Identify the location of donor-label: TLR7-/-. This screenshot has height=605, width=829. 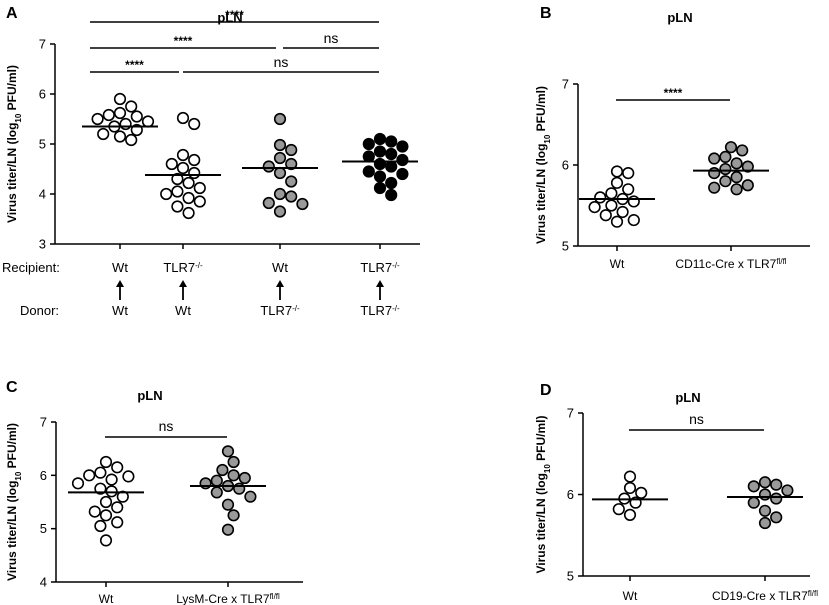
(280, 310).